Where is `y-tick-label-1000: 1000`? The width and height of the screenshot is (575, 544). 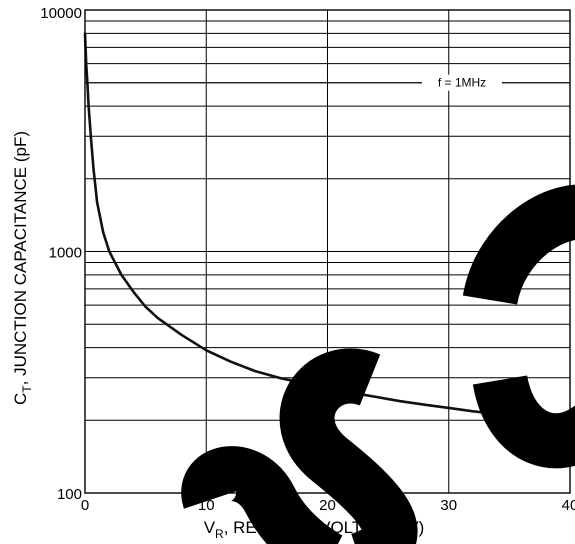 y-tick-label-1000: 1000 is located at coordinates (65, 253).